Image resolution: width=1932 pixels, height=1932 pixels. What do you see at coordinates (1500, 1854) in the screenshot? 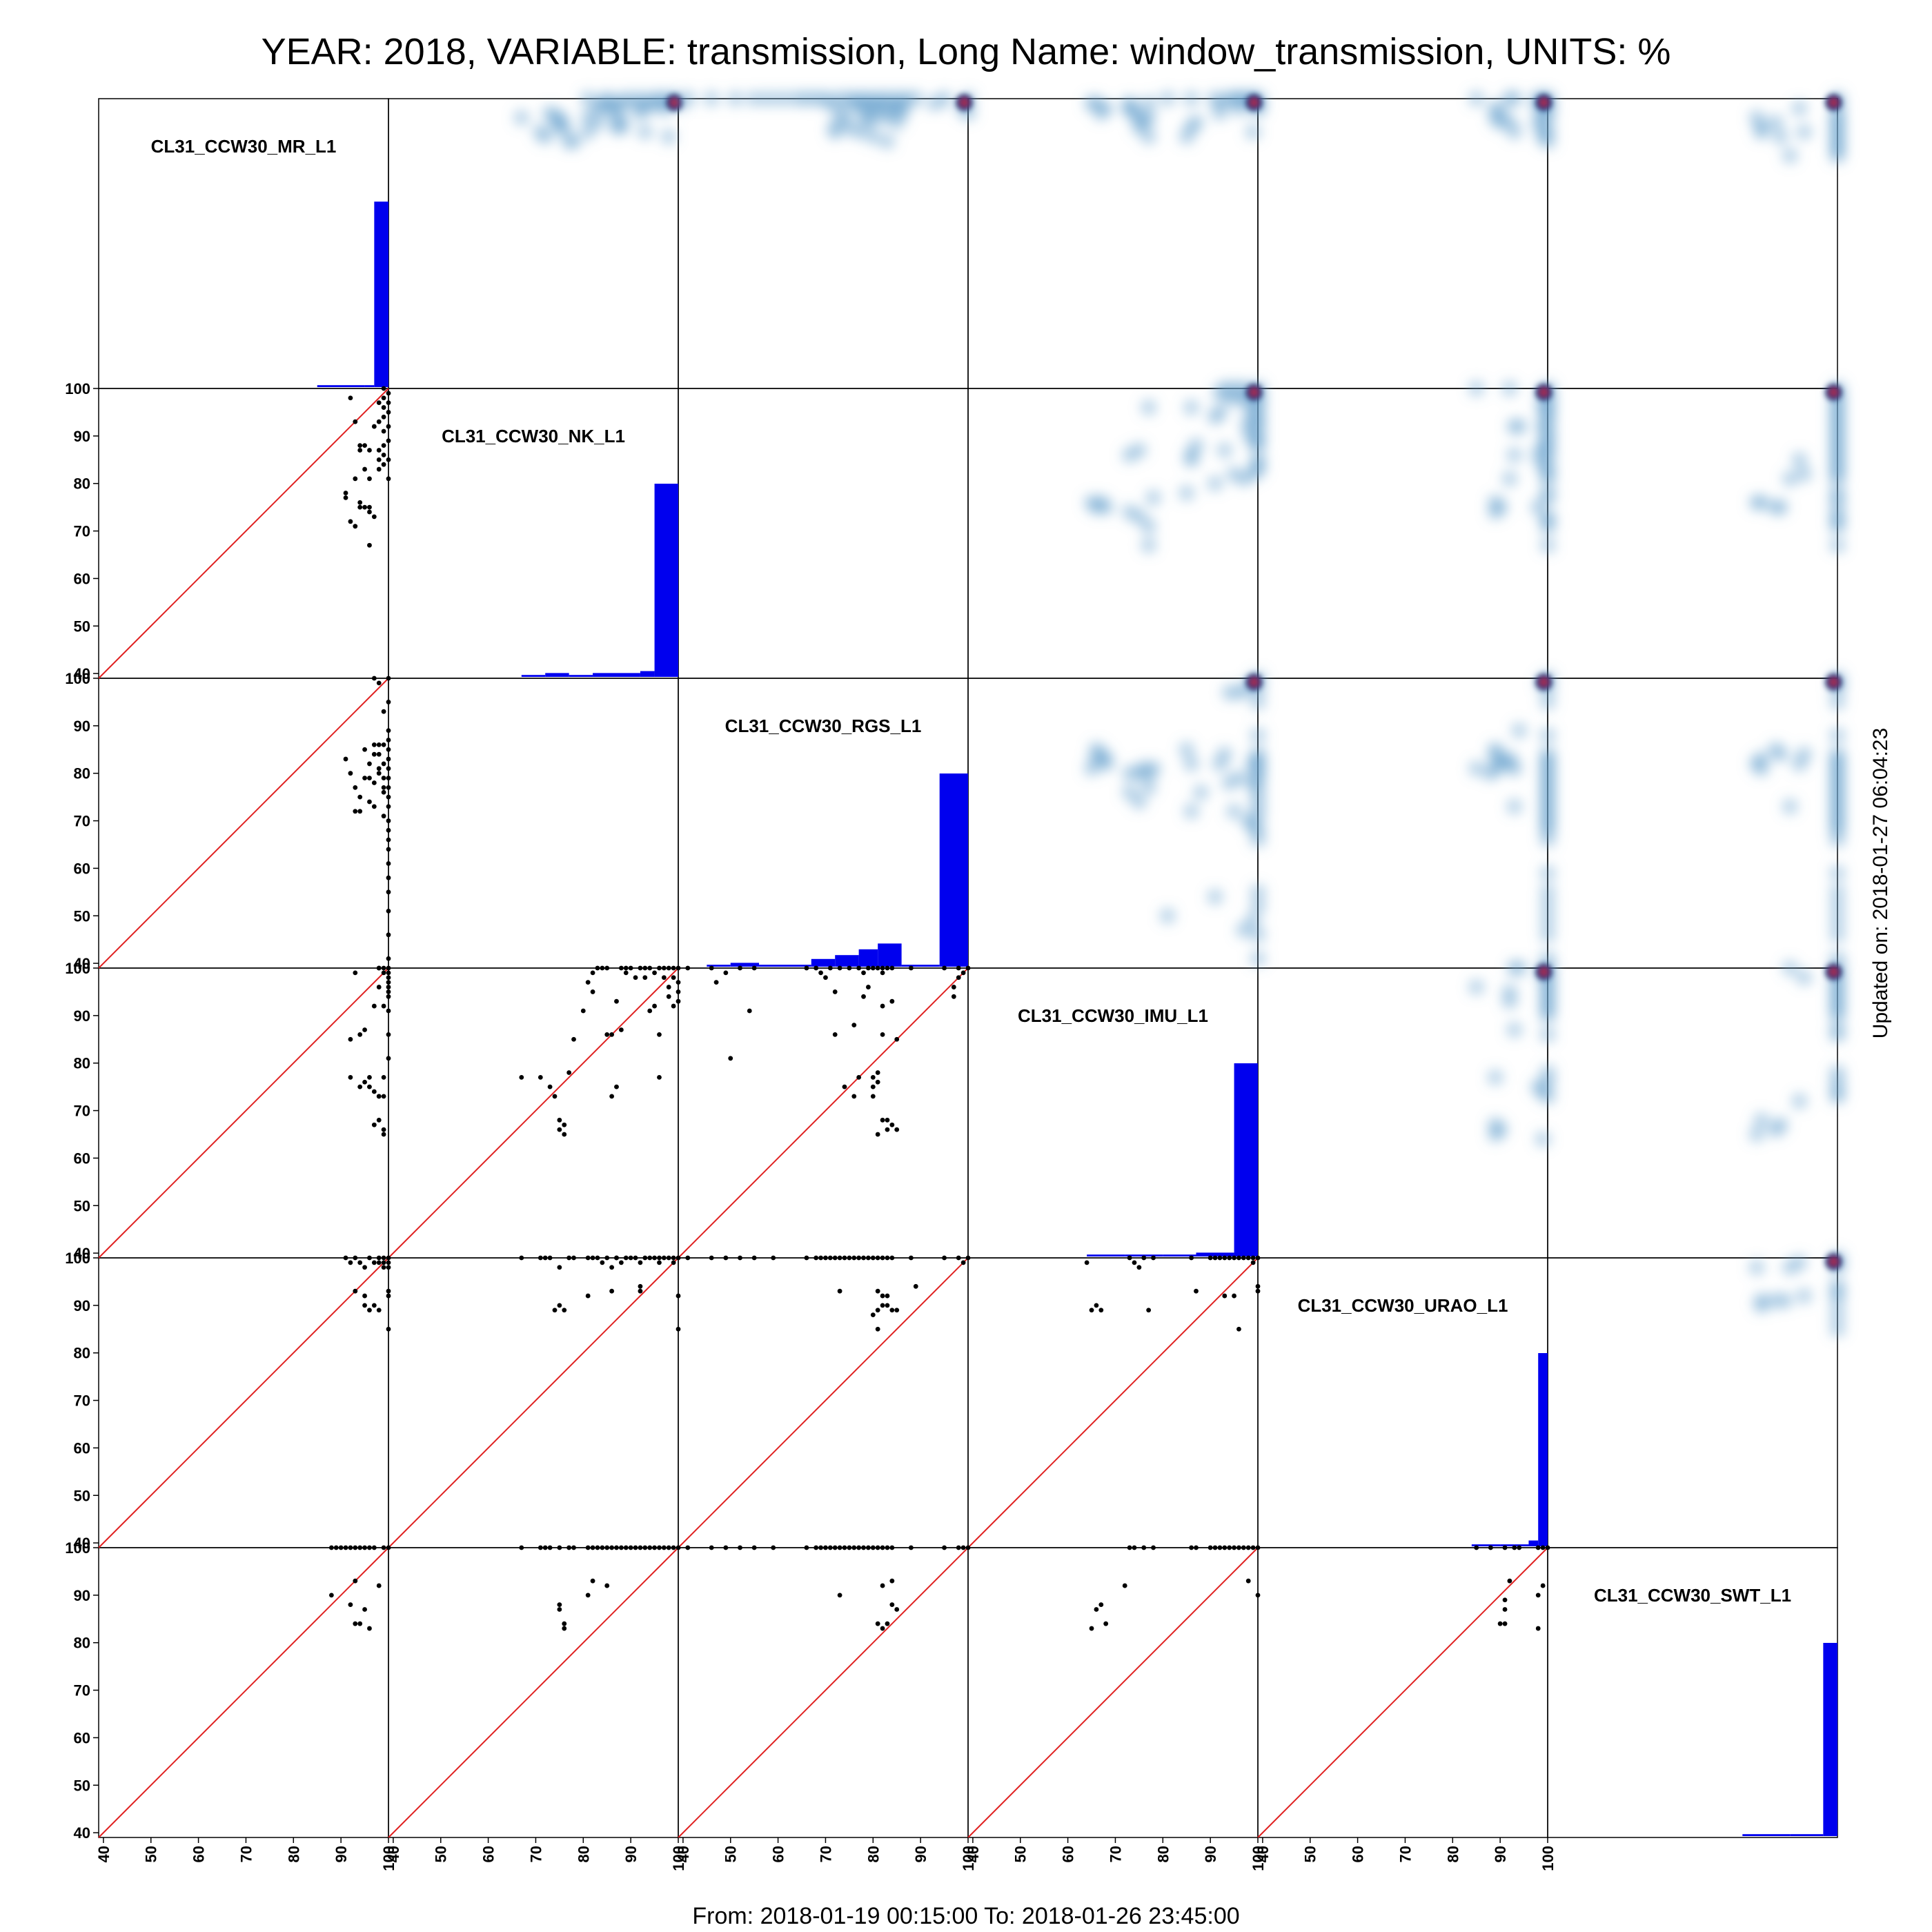
I see `x-tick-label: 90` at bounding box center [1500, 1854].